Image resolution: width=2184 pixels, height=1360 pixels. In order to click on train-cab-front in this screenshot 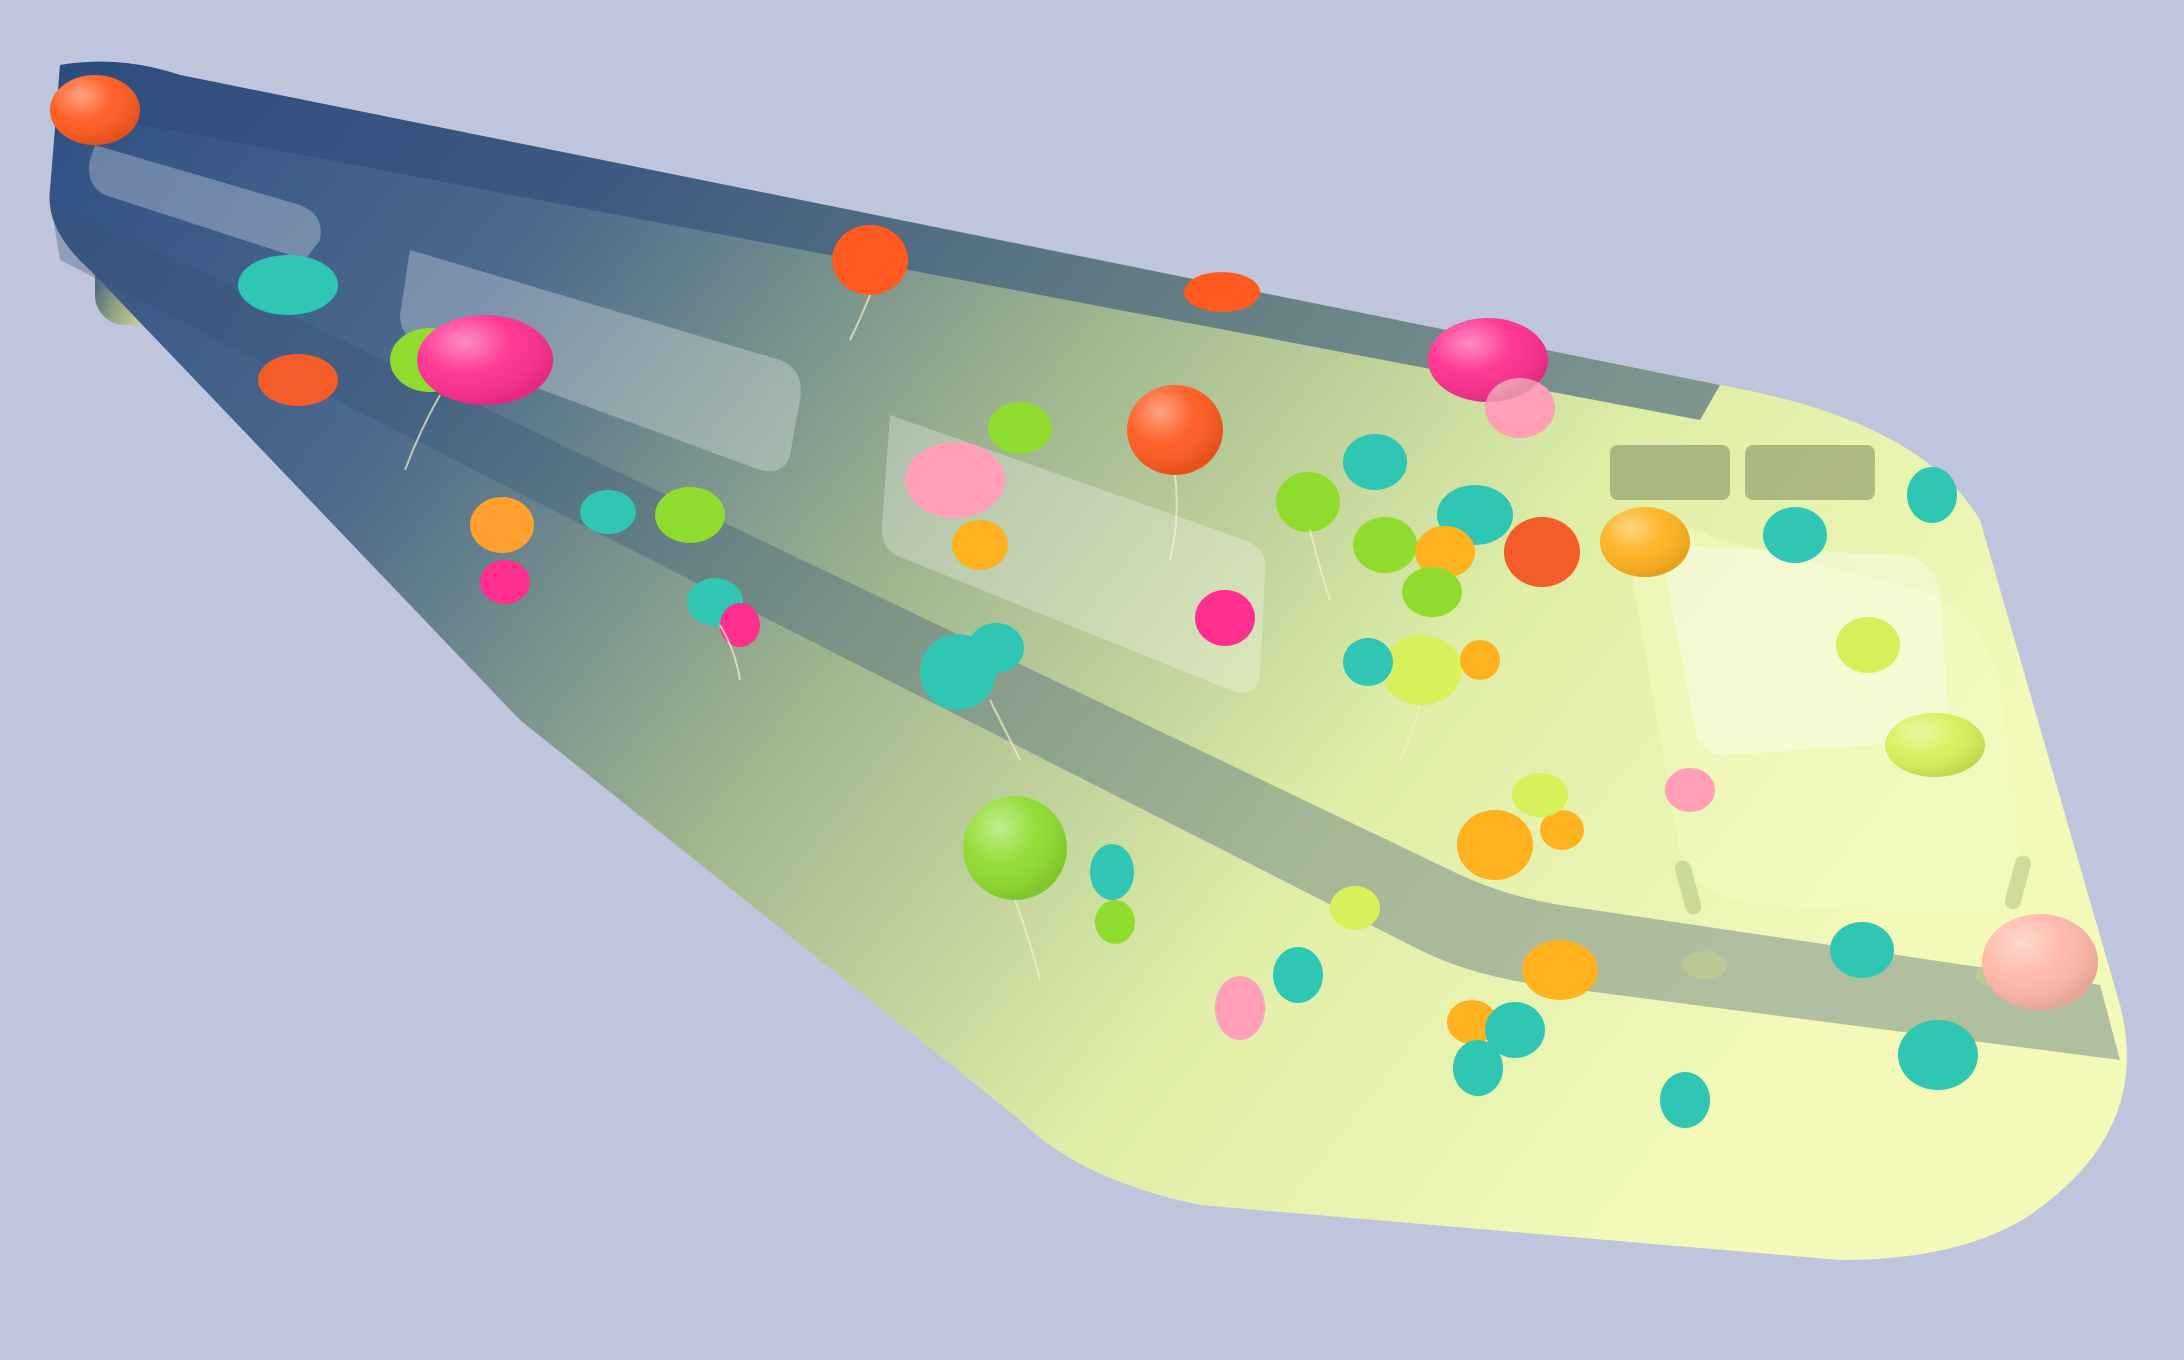, I will do `click(1820, 712)`.